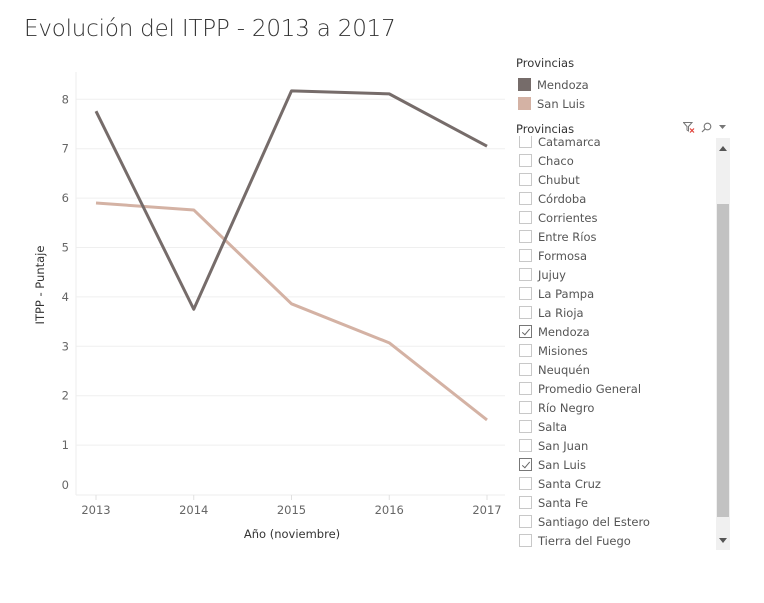 This screenshot has height=603, width=764. What do you see at coordinates (616, 369) in the screenshot?
I see `filter-item: Neuquén` at bounding box center [616, 369].